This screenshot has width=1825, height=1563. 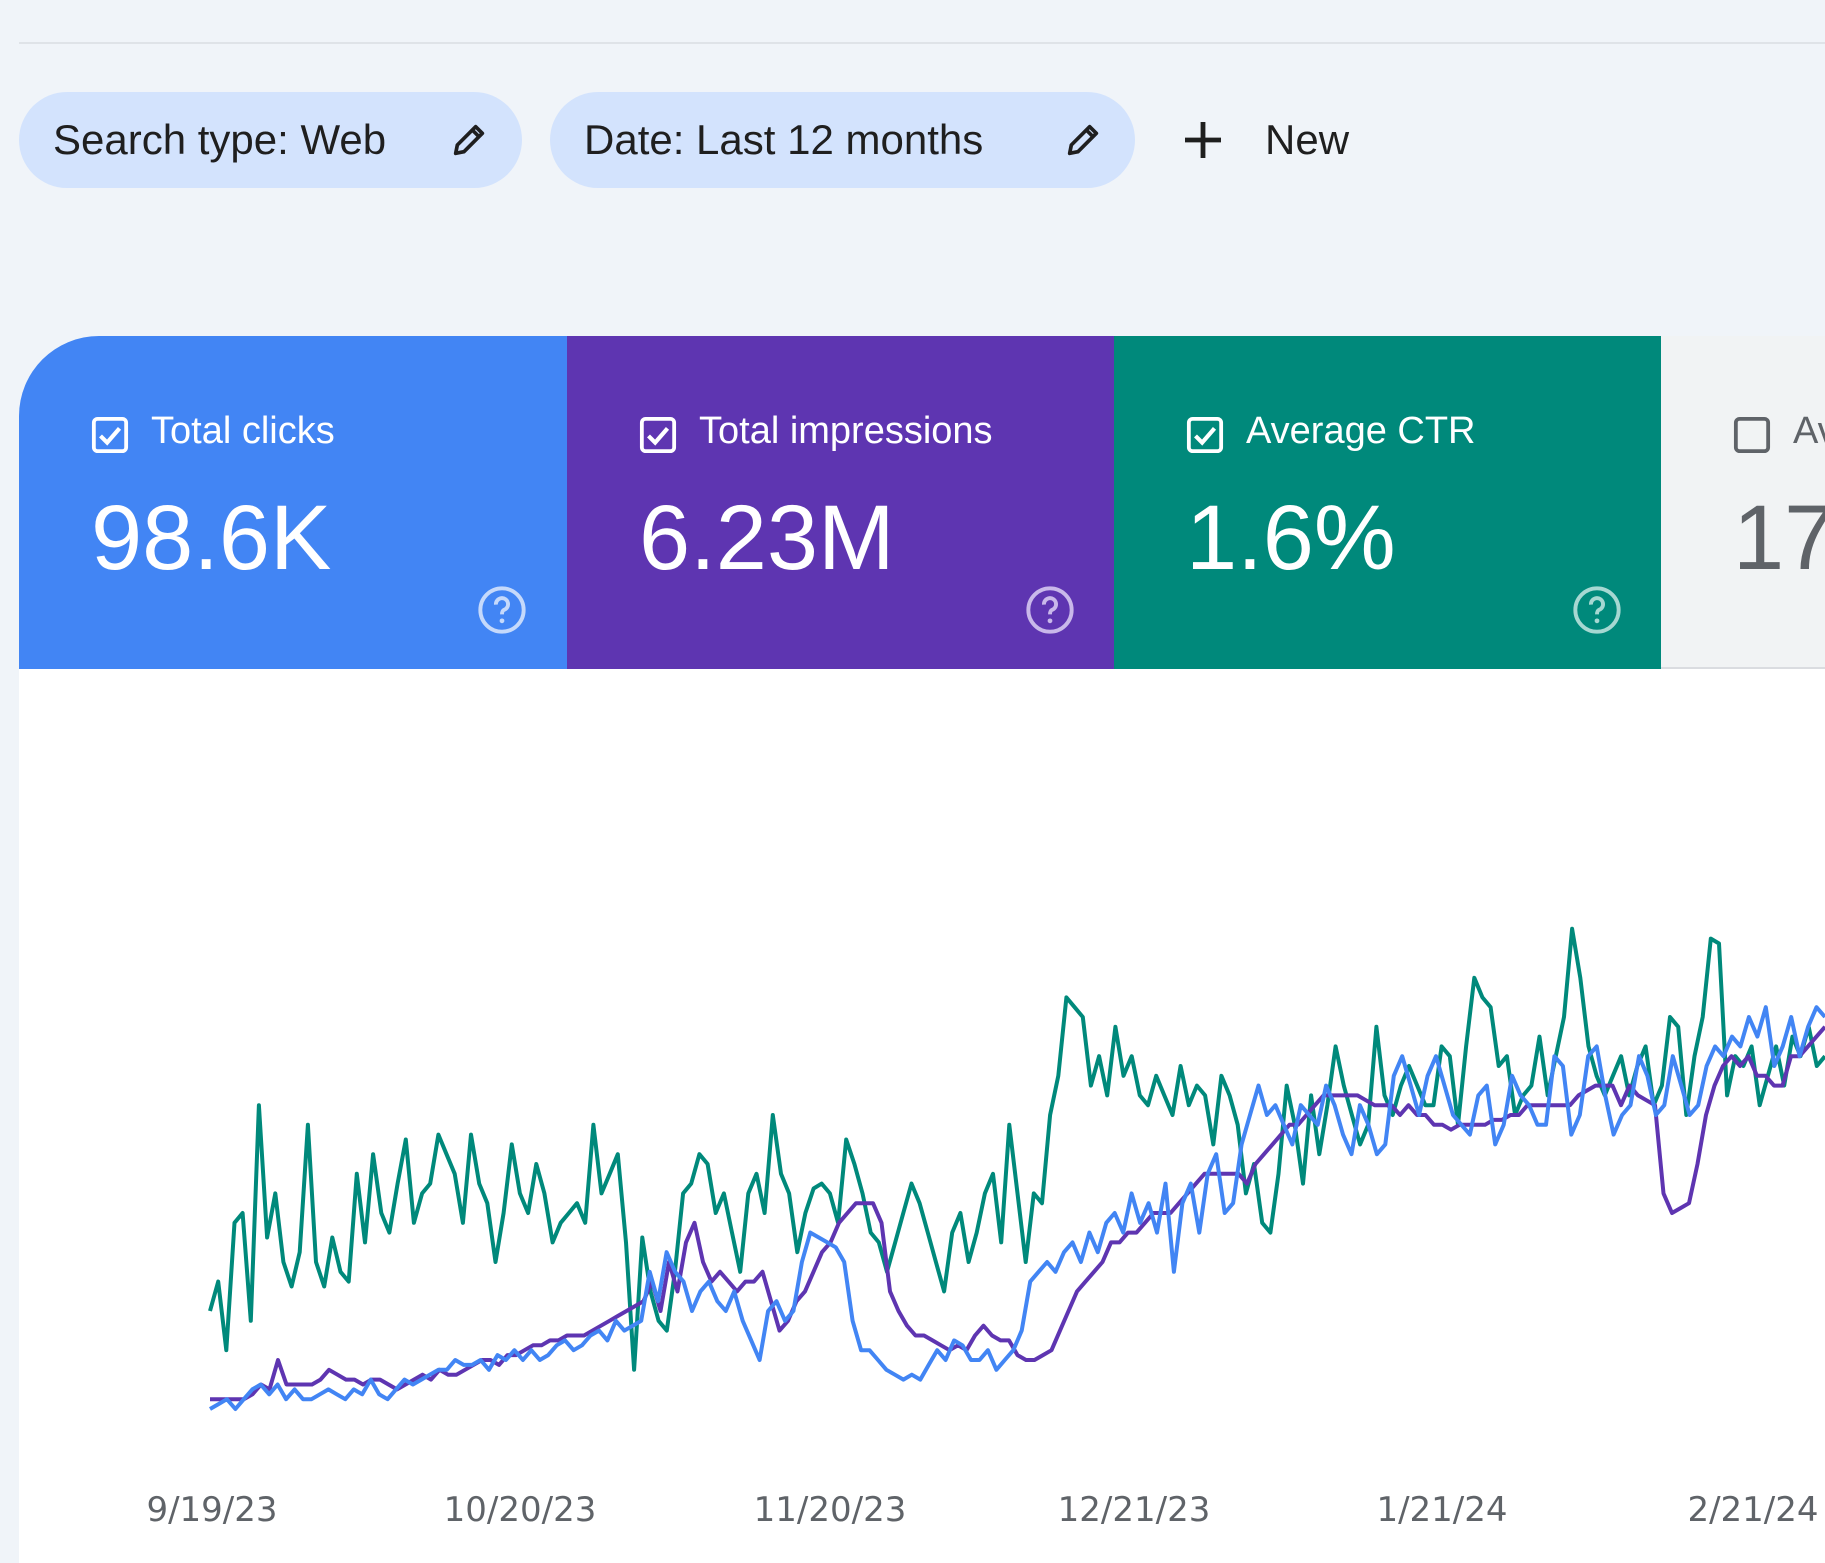 What do you see at coordinates (1264, 140) in the screenshot?
I see `new-filter-button: New` at bounding box center [1264, 140].